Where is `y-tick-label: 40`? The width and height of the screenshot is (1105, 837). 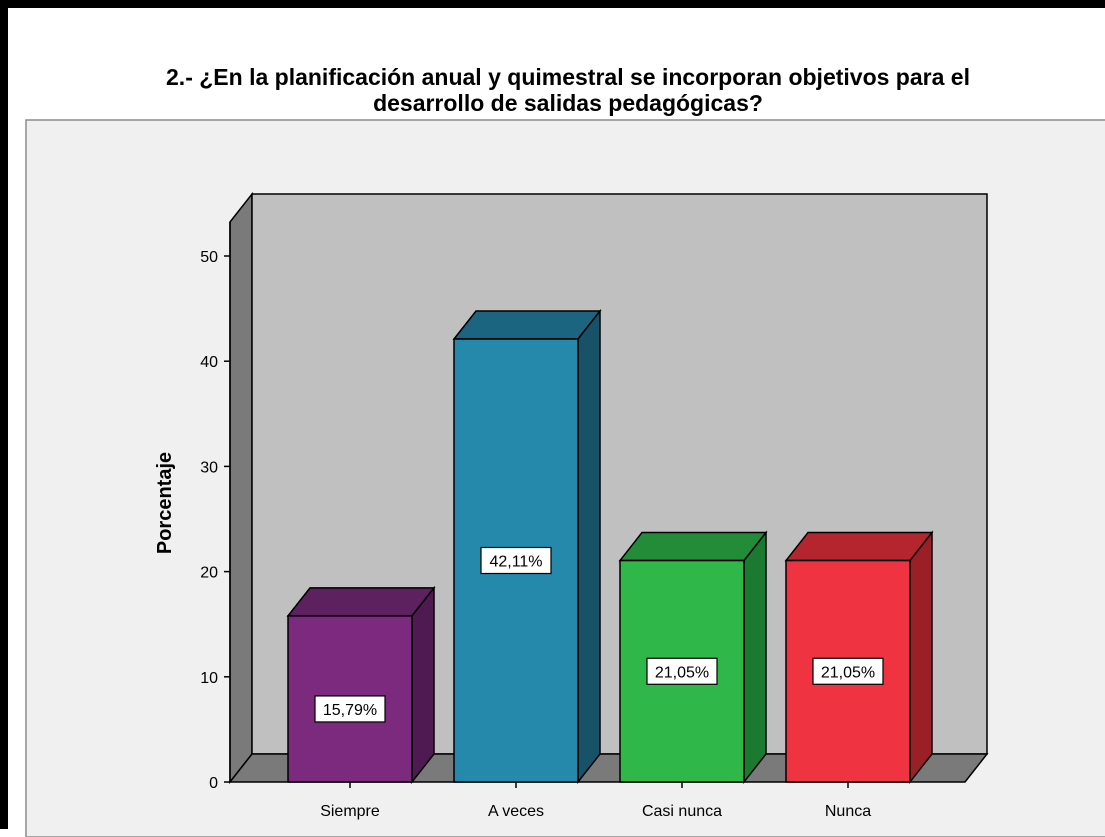 y-tick-label: 40 is located at coordinates (209, 362).